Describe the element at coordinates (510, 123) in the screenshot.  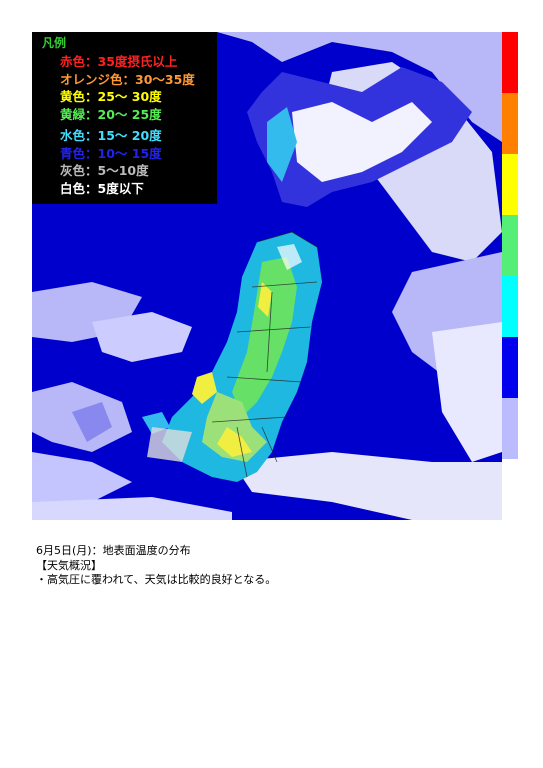
I see `colorbar-segment-orange` at that location.